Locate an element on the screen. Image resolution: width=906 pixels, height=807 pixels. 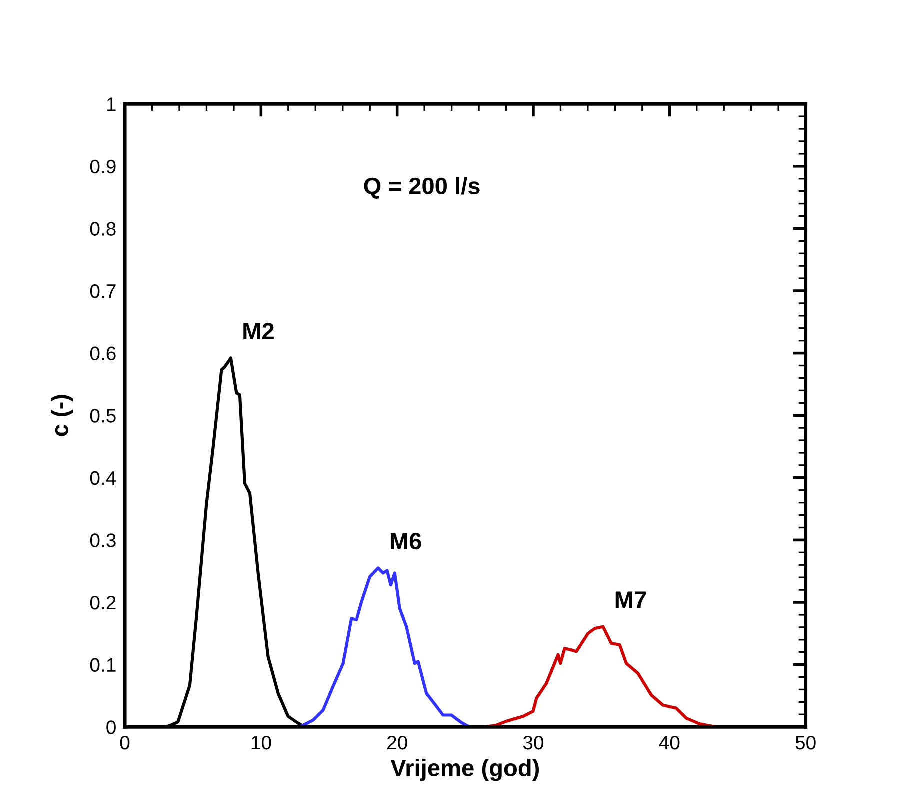
y-tick-label: 0.5 is located at coordinates (103, 416).